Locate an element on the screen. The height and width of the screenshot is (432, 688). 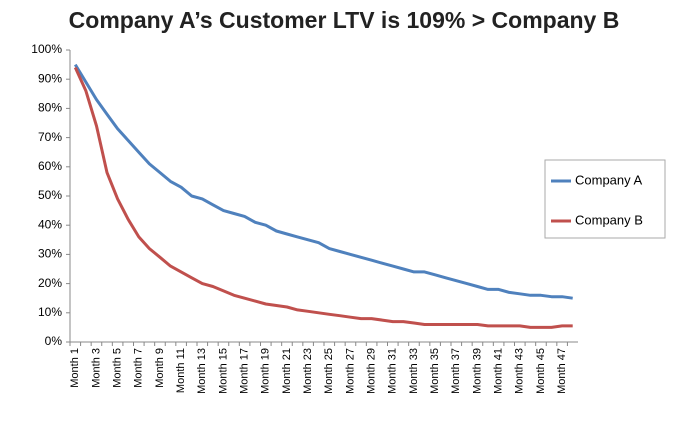
y-tick-label: 60% is located at coordinates (50, 166).